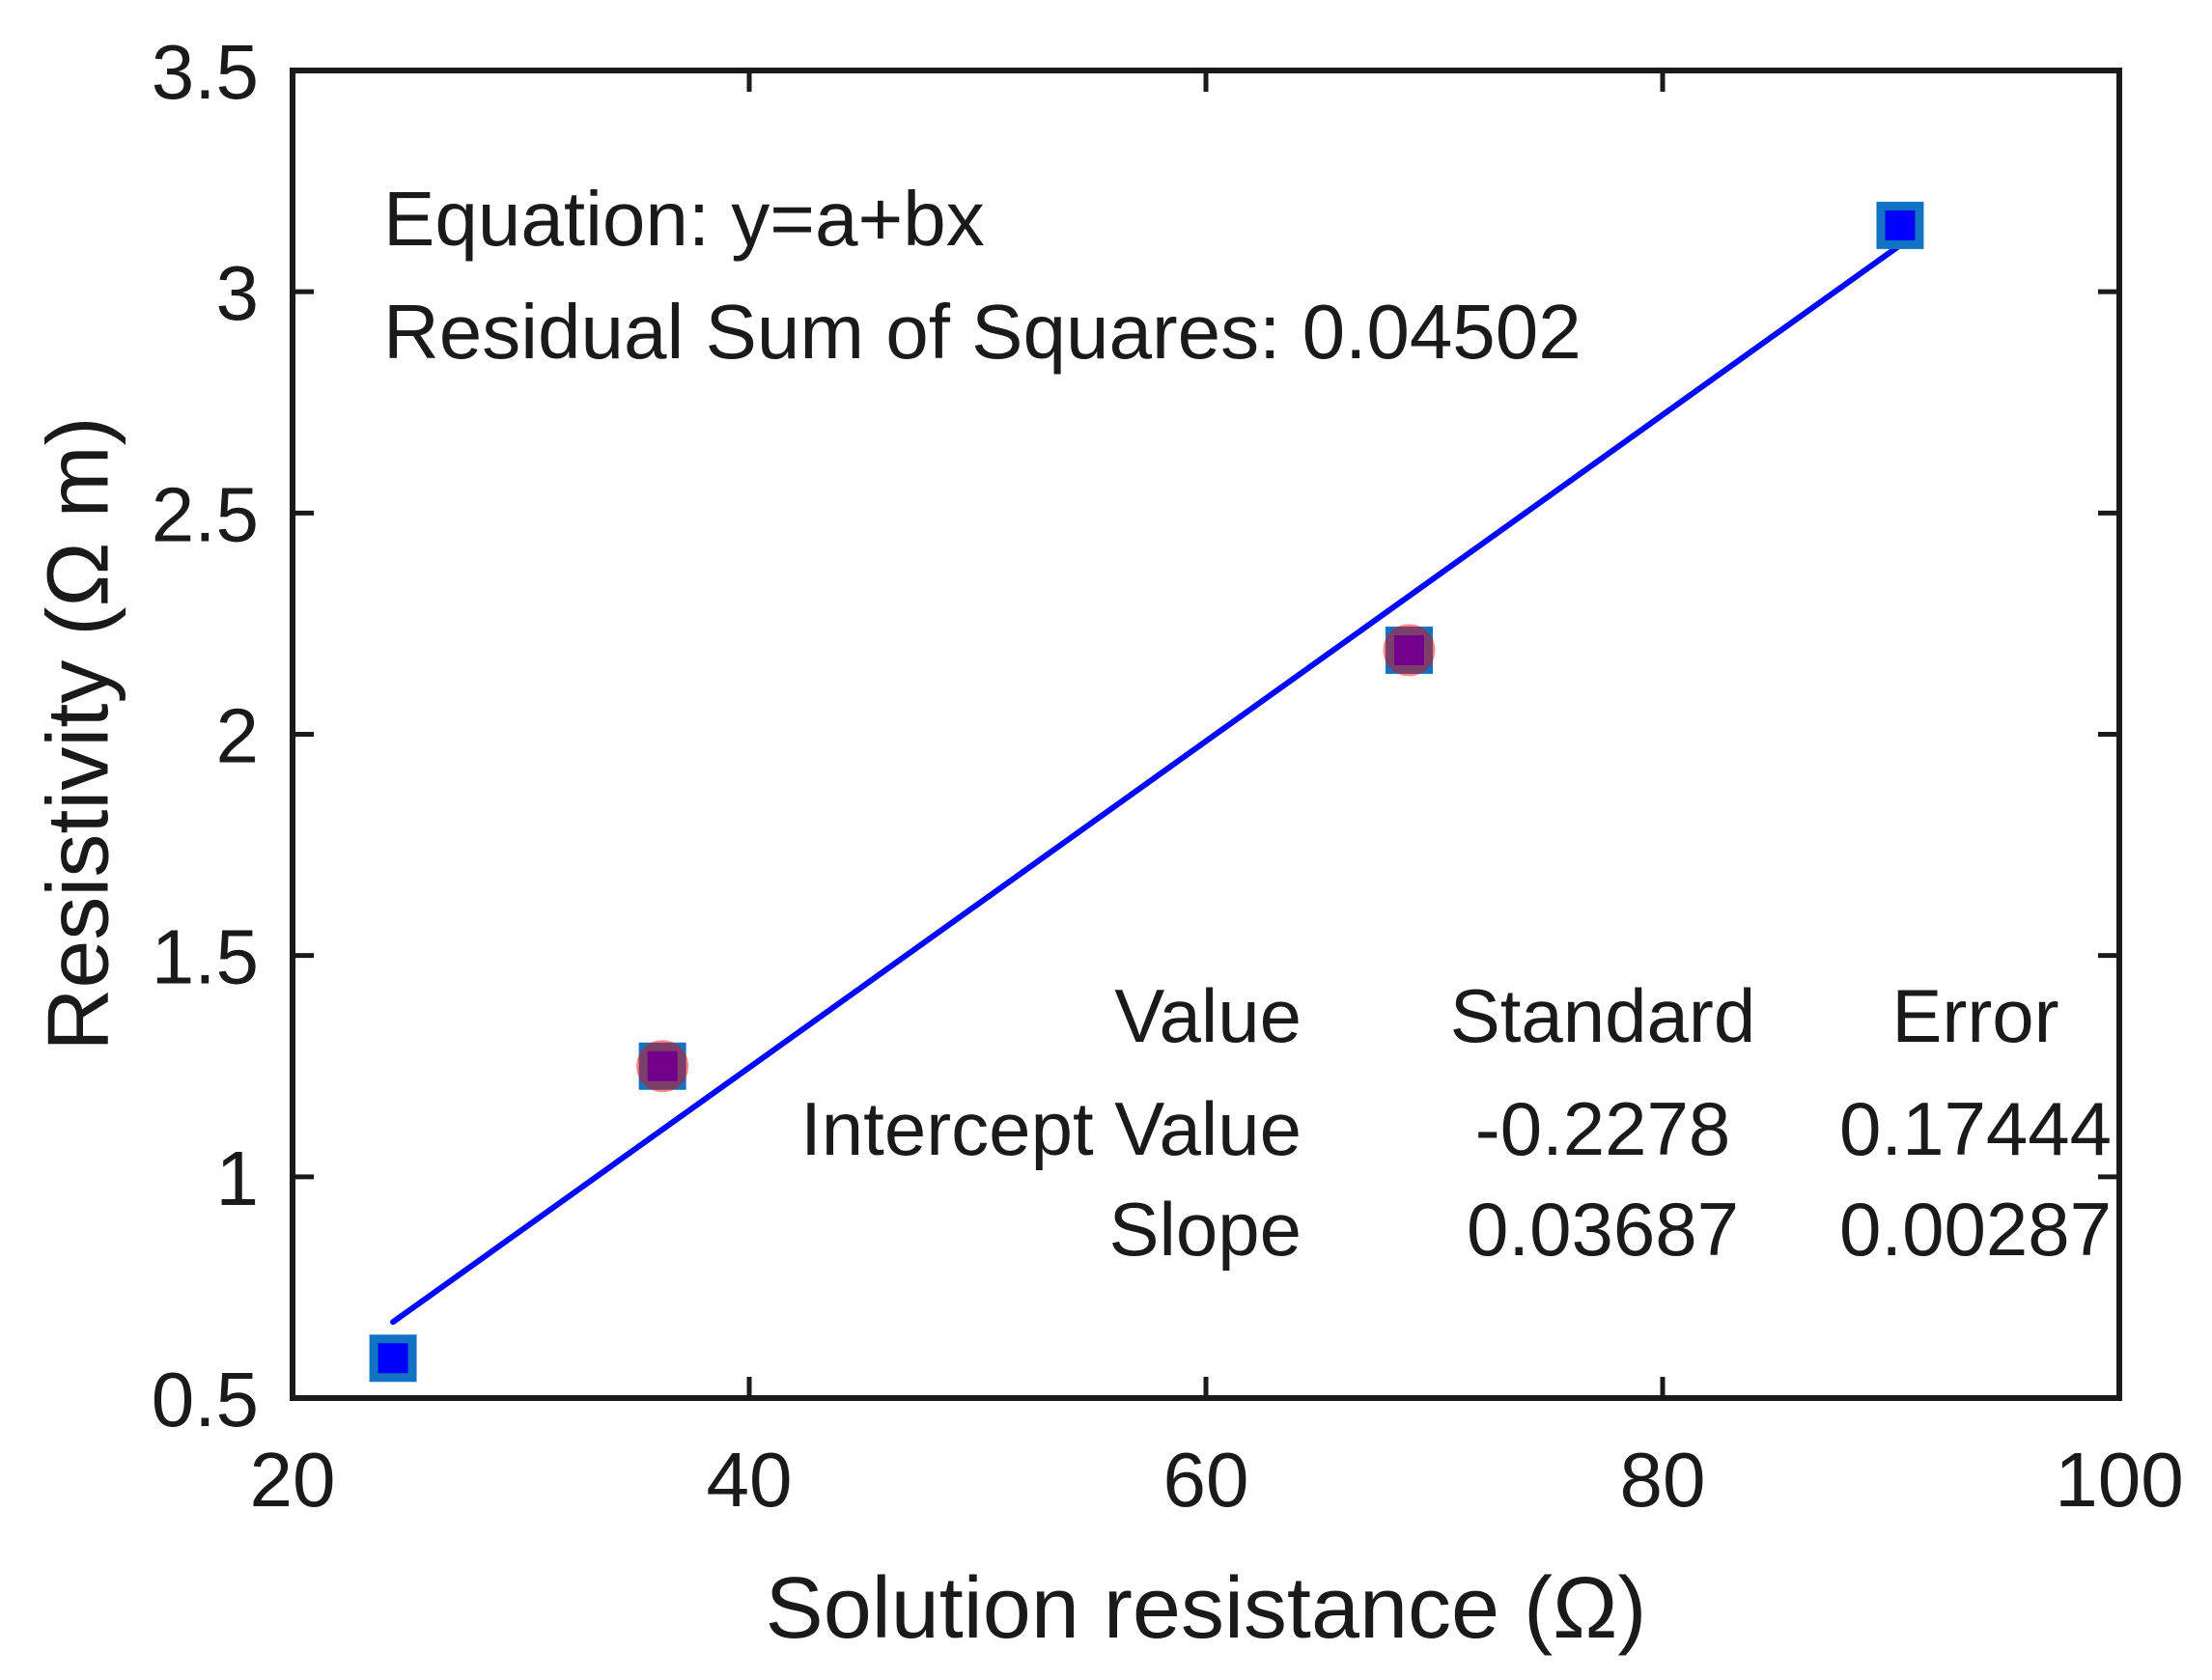  What do you see at coordinates (78, 734) in the screenshot?
I see `y-axis-title: Resistivity (Ω m)` at bounding box center [78, 734].